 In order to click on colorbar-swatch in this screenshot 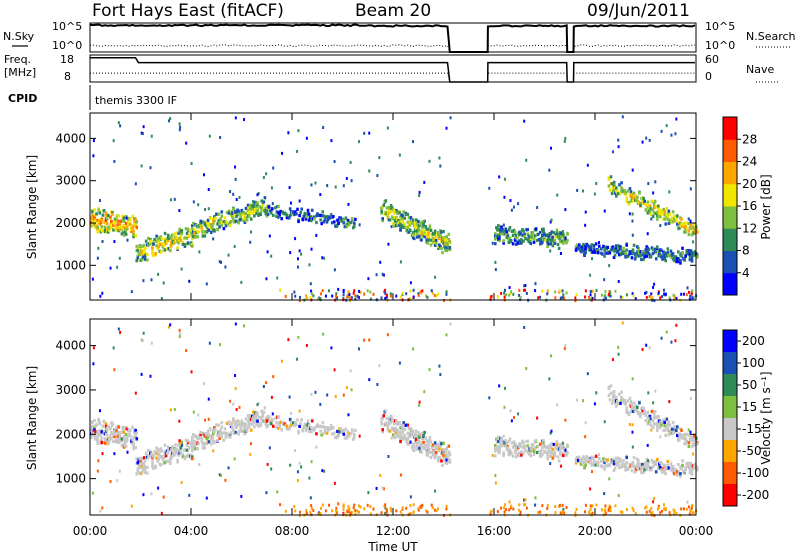, I will do `click(730, 495)`.